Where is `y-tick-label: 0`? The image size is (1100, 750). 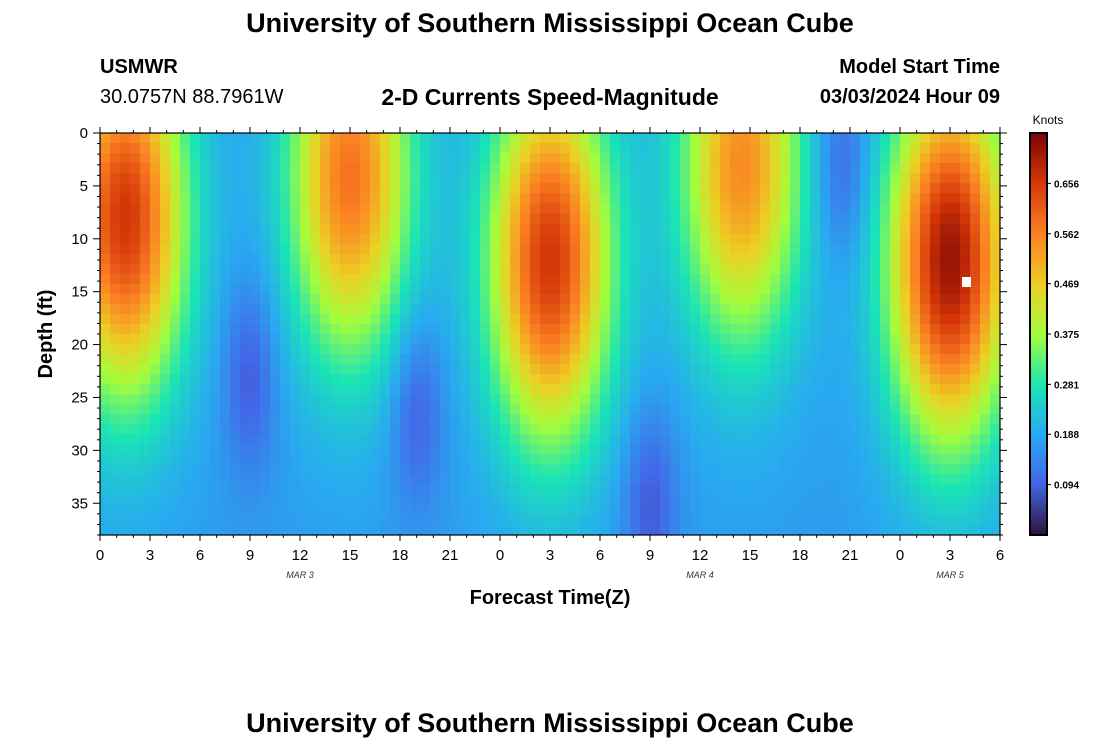 y-tick-label: 0 is located at coordinates (84, 133).